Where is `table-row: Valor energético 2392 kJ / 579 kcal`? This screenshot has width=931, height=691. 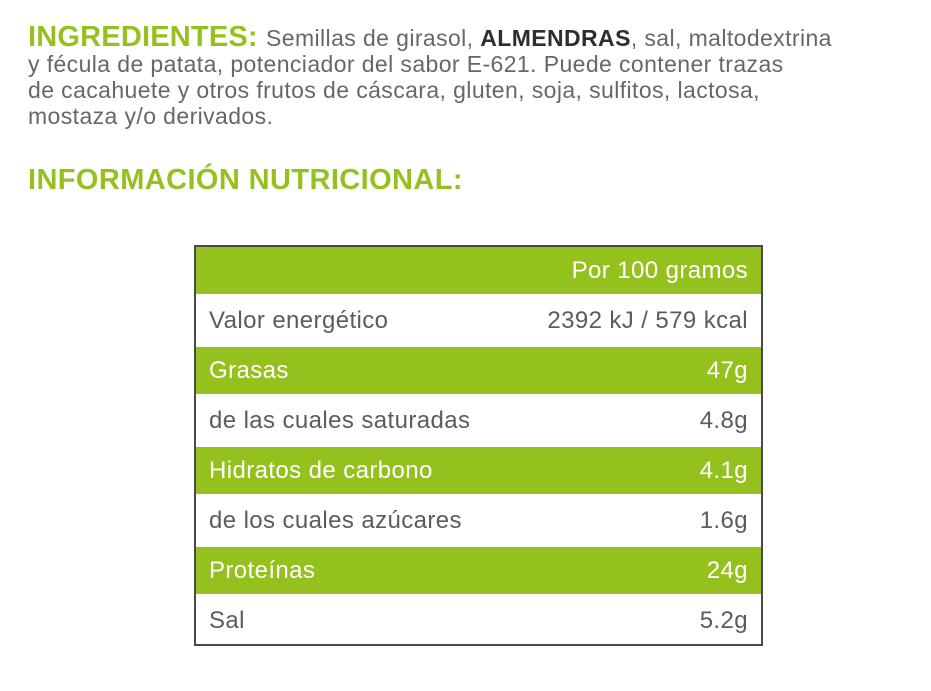 table-row: Valor energético 2392 kJ / 579 kcal is located at coordinates (478, 322).